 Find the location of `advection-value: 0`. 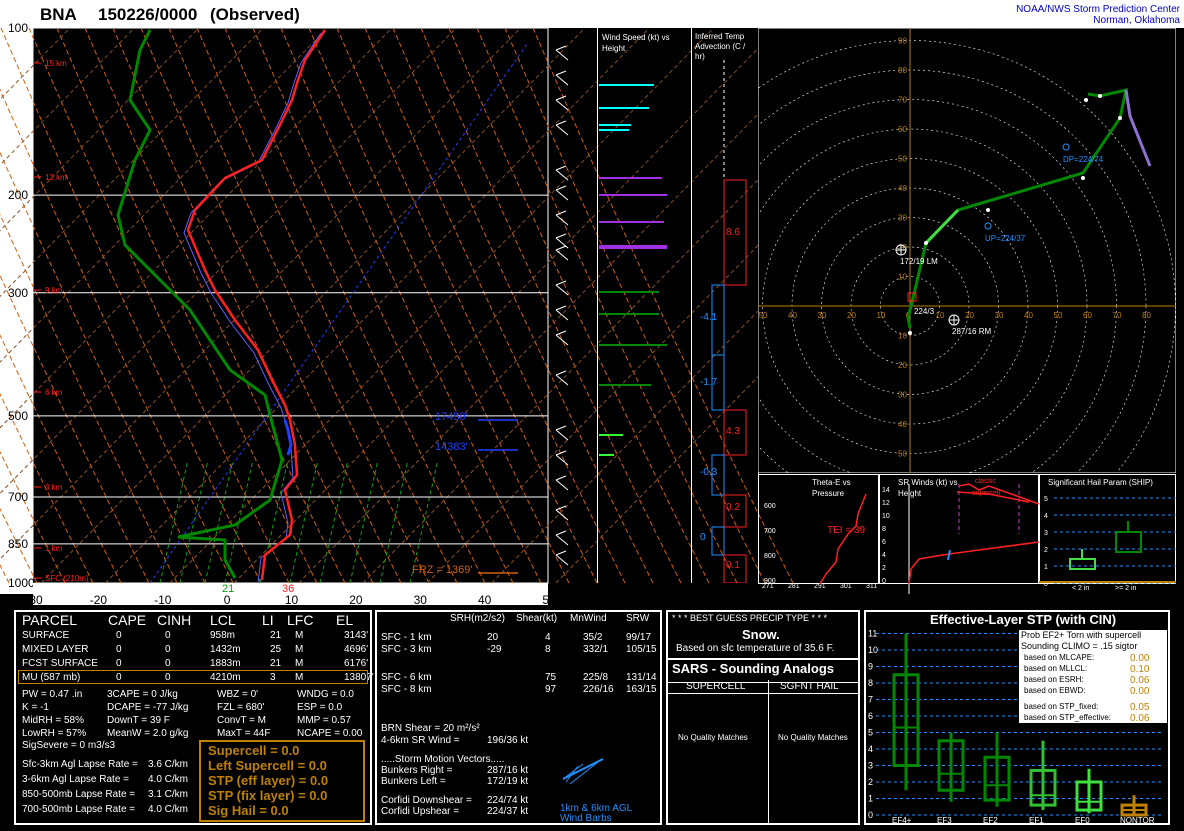

advection-value: 0 is located at coordinates (703, 537).